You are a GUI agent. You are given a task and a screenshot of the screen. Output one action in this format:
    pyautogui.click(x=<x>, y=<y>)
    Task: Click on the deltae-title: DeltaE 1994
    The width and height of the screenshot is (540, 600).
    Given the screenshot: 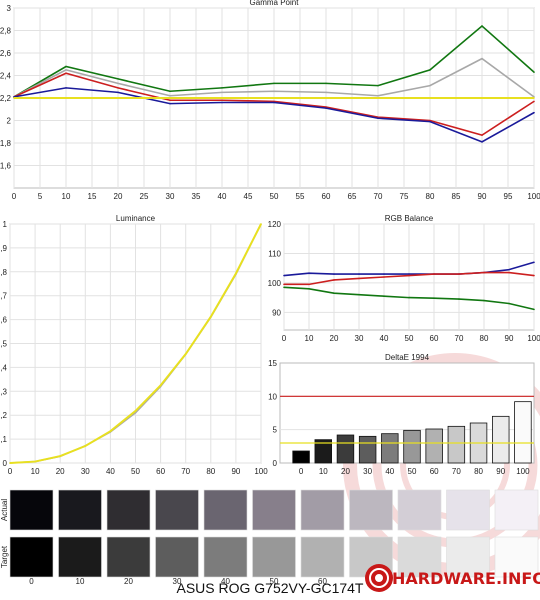 What is the action you would take?
    pyautogui.click(x=407, y=357)
    